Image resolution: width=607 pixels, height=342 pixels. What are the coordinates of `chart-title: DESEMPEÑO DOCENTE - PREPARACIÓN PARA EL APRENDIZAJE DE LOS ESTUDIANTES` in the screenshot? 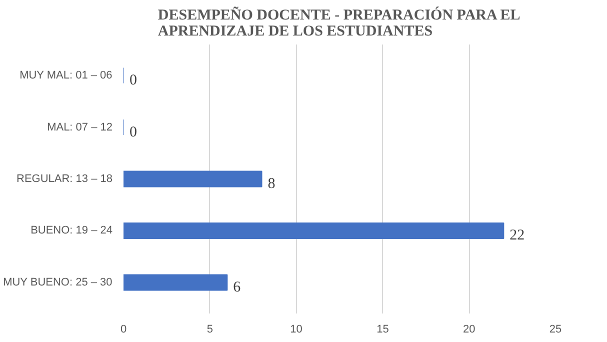 It's located at (339, 23).